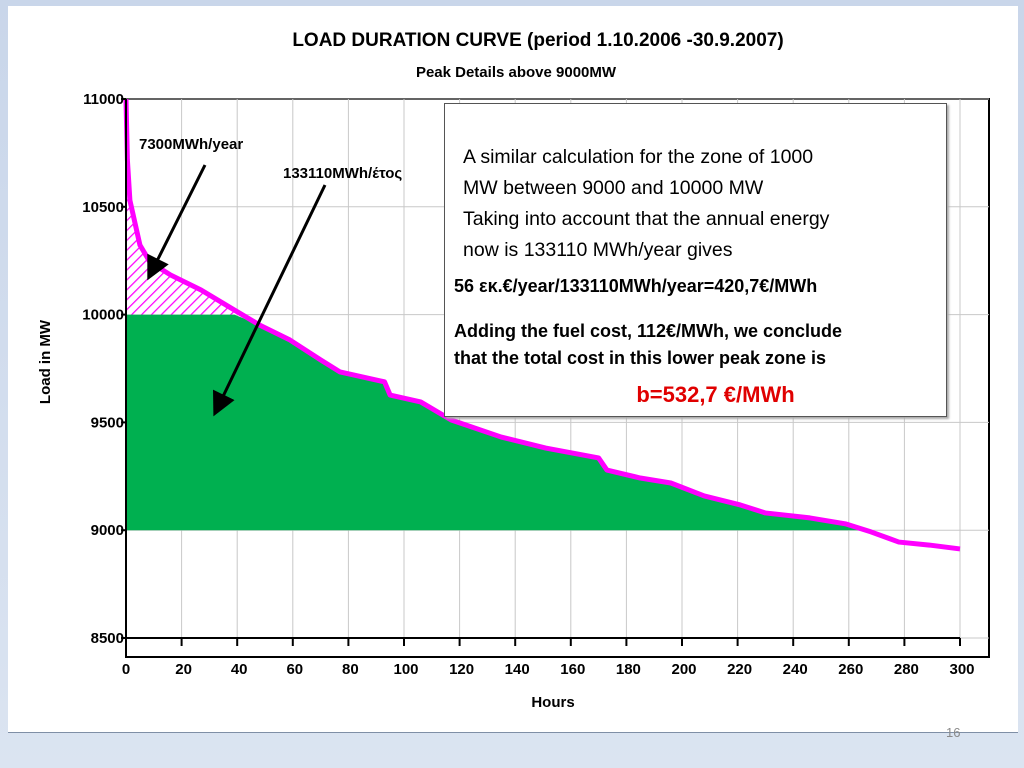 Image resolution: width=1024 pixels, height=768 pixels. Describe the element at coordinates (598, 250) in the screenshot. I see `text-line: now is 133110 MWh/year gives` at that location.